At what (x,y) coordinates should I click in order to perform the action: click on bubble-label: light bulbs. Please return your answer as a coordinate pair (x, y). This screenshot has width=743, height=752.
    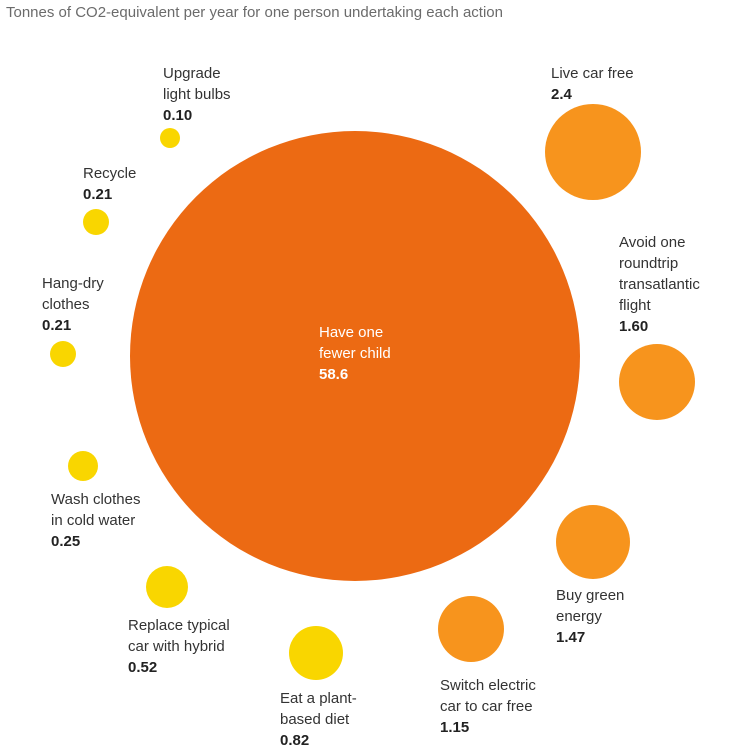
    Looking at the image, I should click on (197, 94).